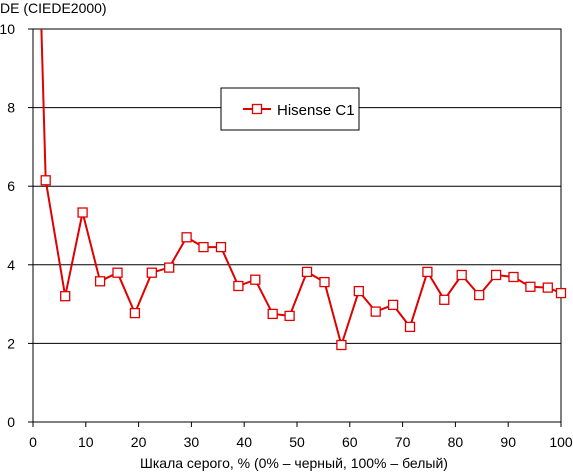 Image resolution: width=573 pixels, height=472 pixels. I want to click on y-tick-labels: 0 2 4 6 8 10, so click(7, 225).